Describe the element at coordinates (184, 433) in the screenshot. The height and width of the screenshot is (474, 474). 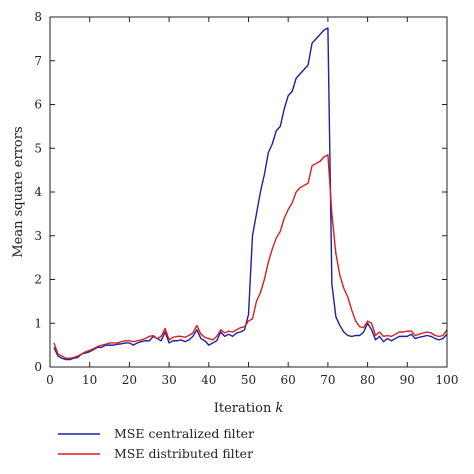
I see `legend-label: MSE centralized filter` at that location.